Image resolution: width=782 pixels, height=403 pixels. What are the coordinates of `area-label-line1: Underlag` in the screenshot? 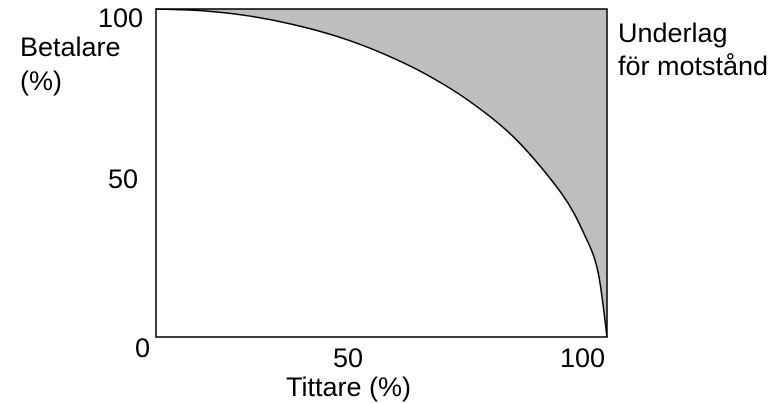 It's located at (673, 33).